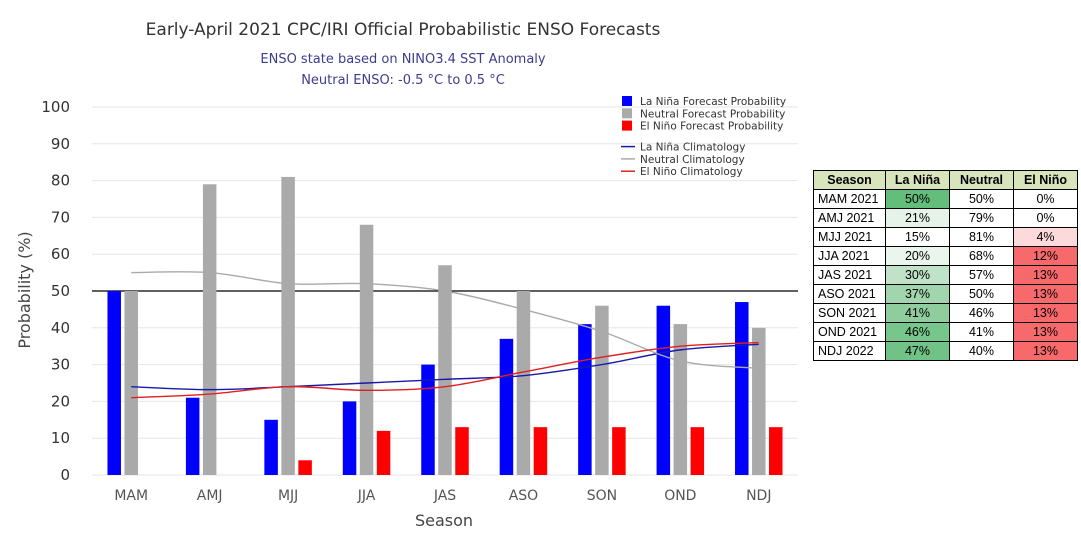 The height and width of the screenshot is (536, 1081). Describe the element at coordinates (210, 496) in the screenshot. I see `x-tick-label: AMJ` at that location.